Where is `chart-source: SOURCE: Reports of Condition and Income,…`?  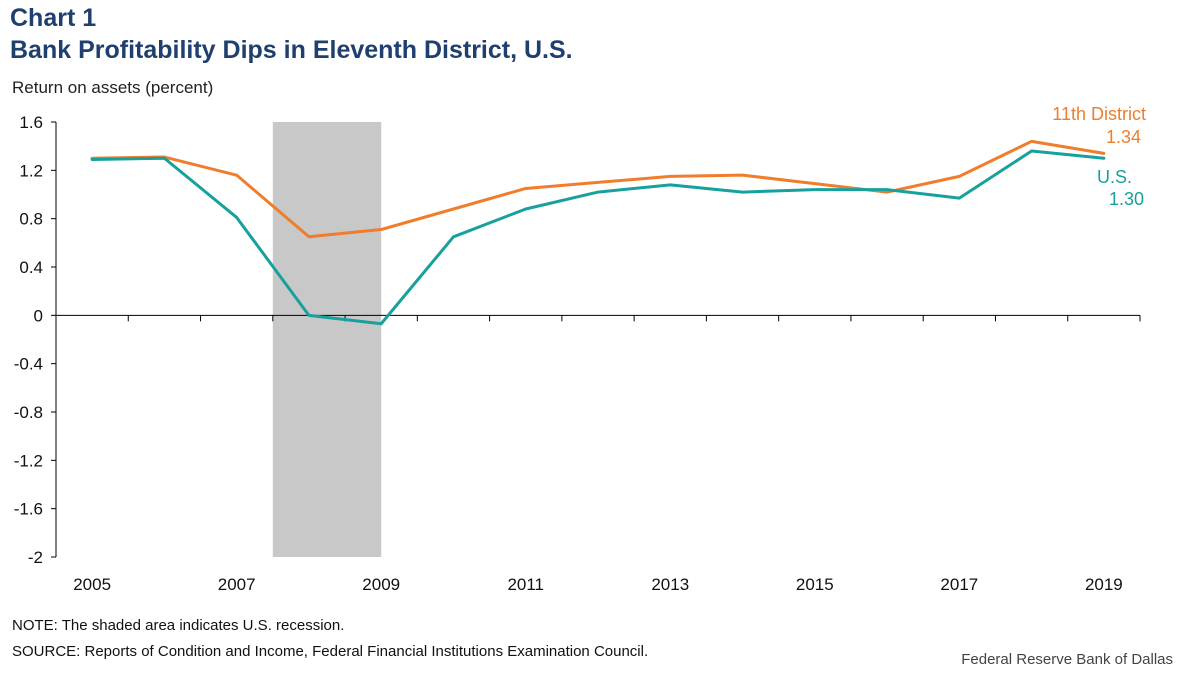
chart-source: SOURCE: Reports of Condition and Income,… is located at coordinates (330, 651).